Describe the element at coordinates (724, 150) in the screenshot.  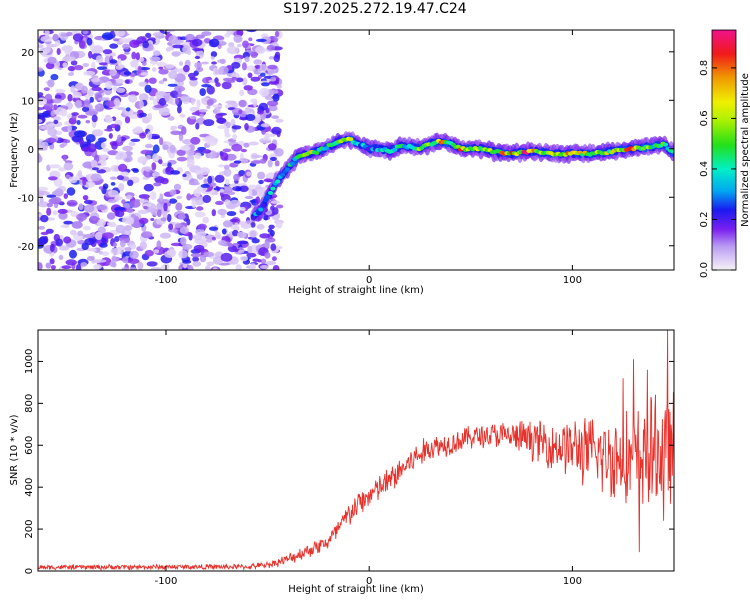
I see `colorbar-frame` at that location.